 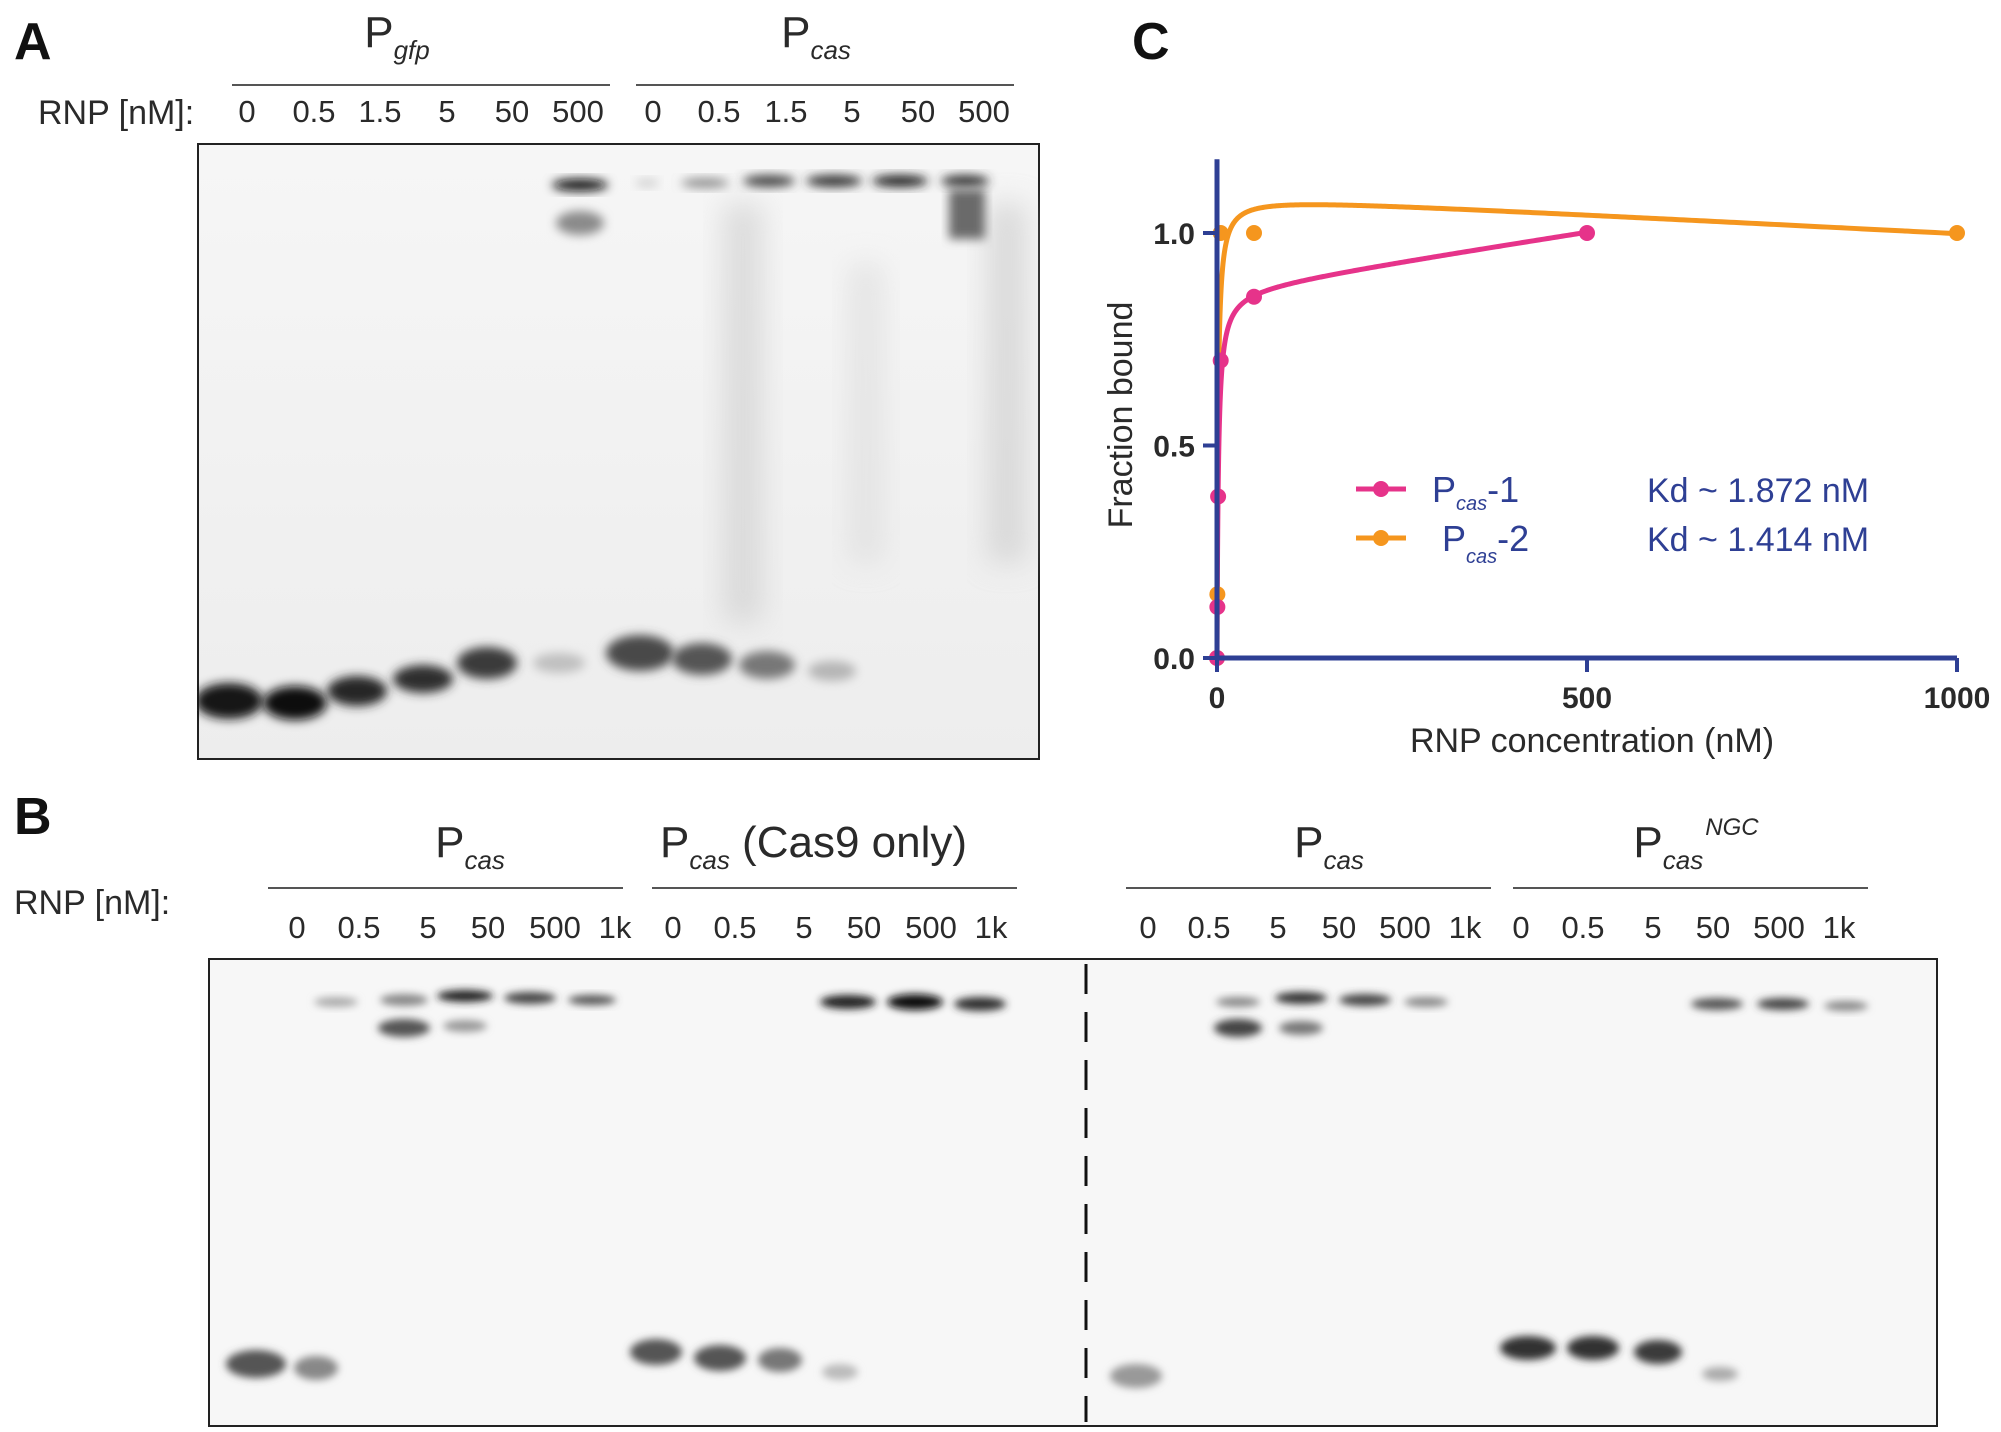 I want to click on kd-label-1: Kd ~ 1.872 nM, so click(x=1758, y=491).